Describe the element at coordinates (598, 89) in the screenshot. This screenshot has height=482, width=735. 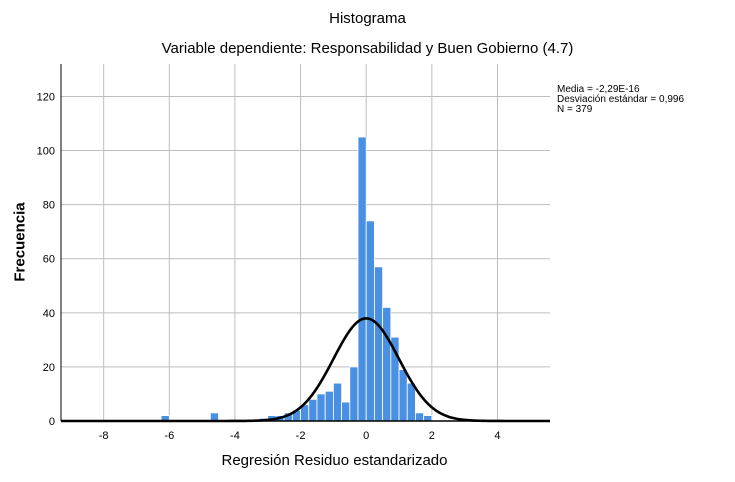
I see `mean-stat: Media = -2,29E-16` at that location.